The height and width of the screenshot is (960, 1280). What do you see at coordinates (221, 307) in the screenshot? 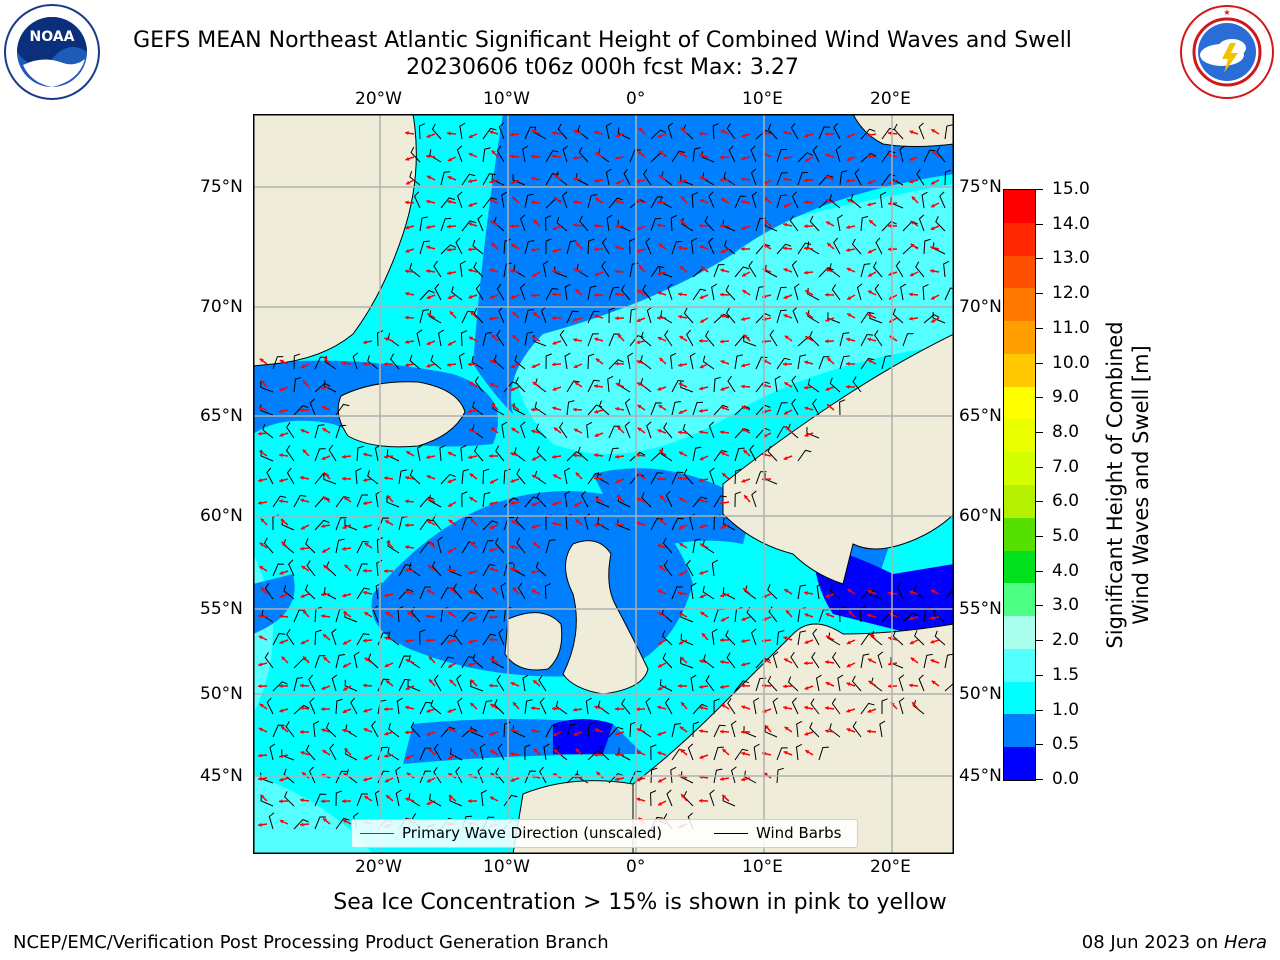
I see `lat-tick-left: 70°N` at bounding box center [221, 307].